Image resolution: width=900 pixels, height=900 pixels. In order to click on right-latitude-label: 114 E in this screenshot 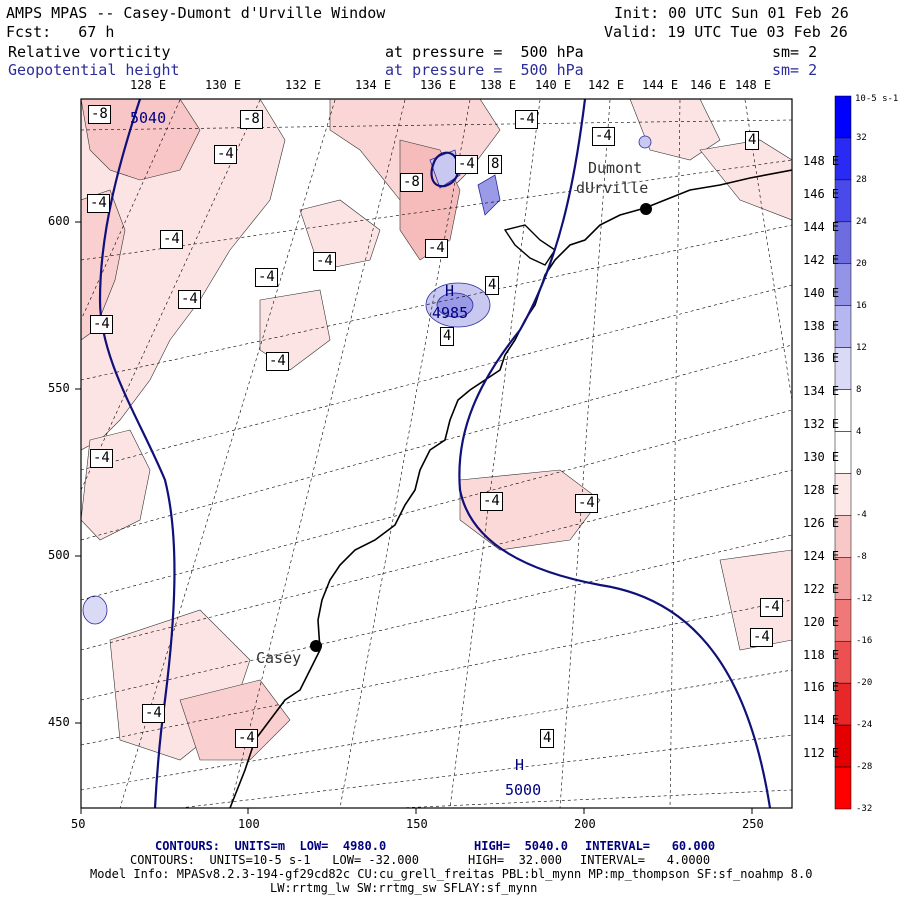, I will do `click(821, 720)`.